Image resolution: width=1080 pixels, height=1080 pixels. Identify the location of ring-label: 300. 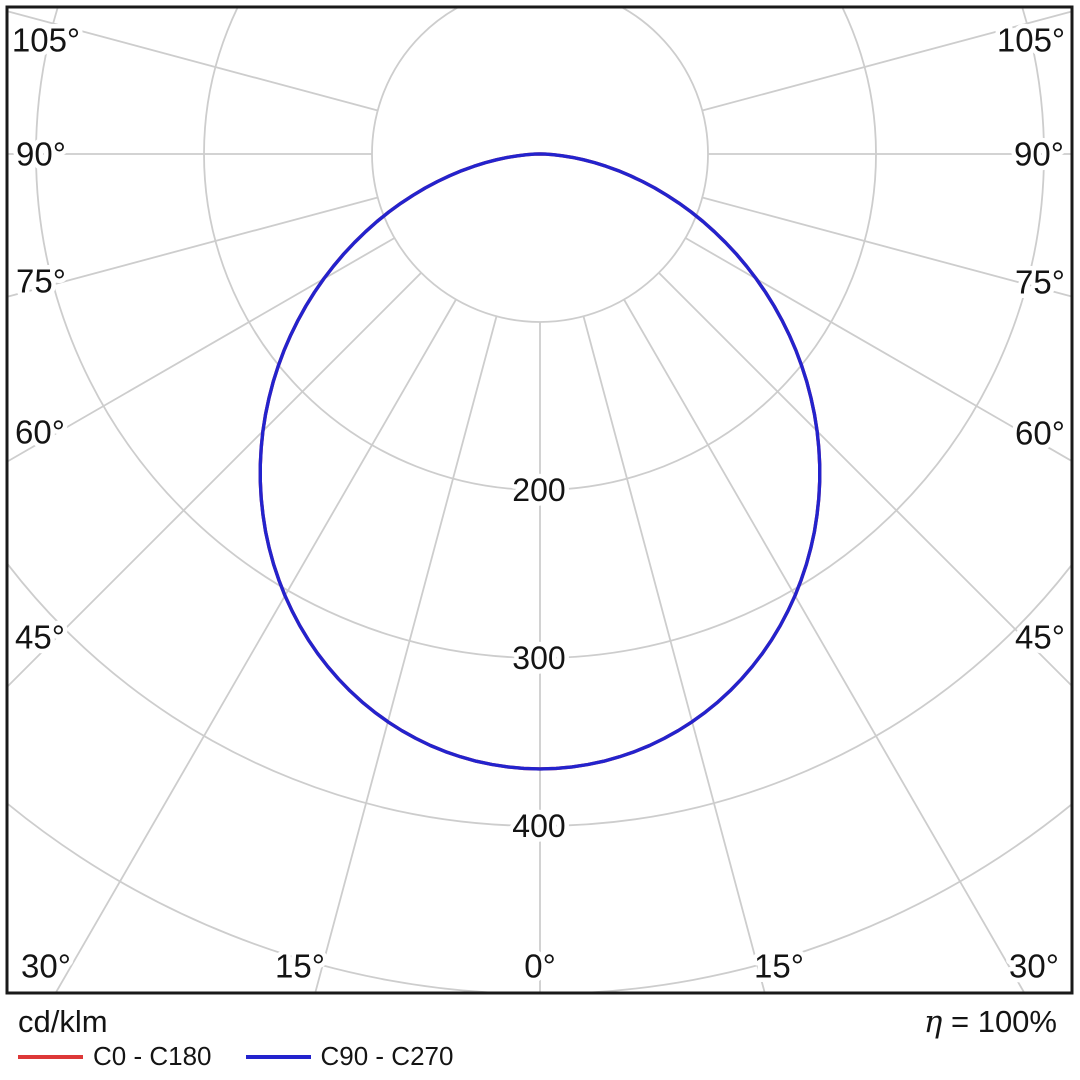
(538, 658).